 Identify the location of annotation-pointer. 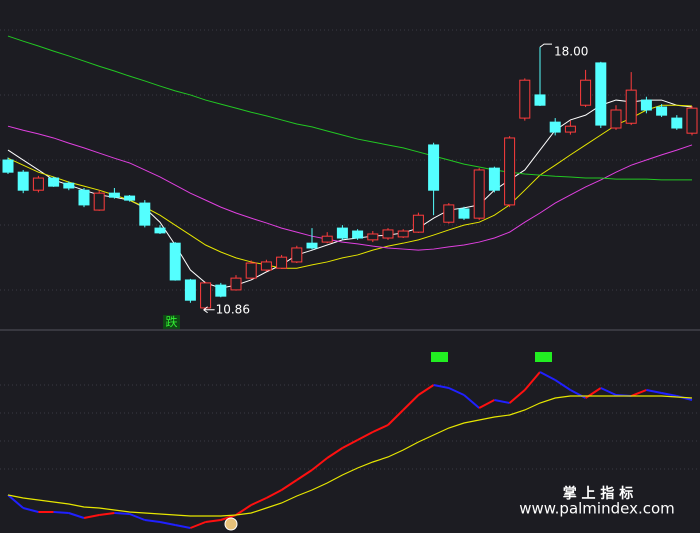
(545, 45).